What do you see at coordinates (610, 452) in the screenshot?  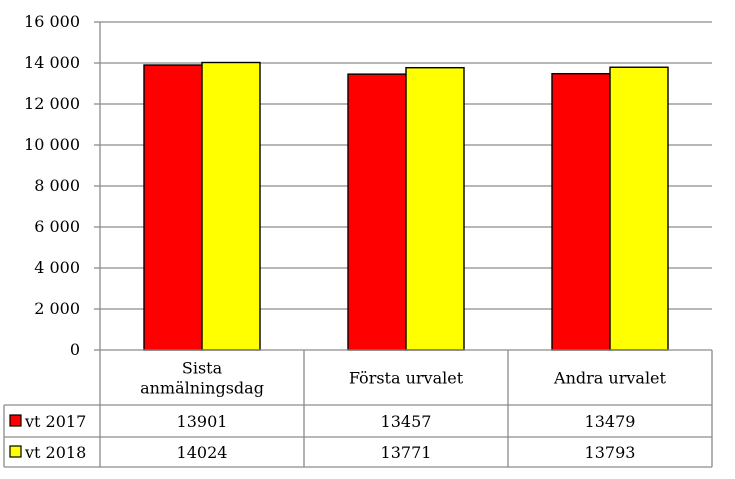 I see `data-label: 13793` at bounding box center [610, 452].